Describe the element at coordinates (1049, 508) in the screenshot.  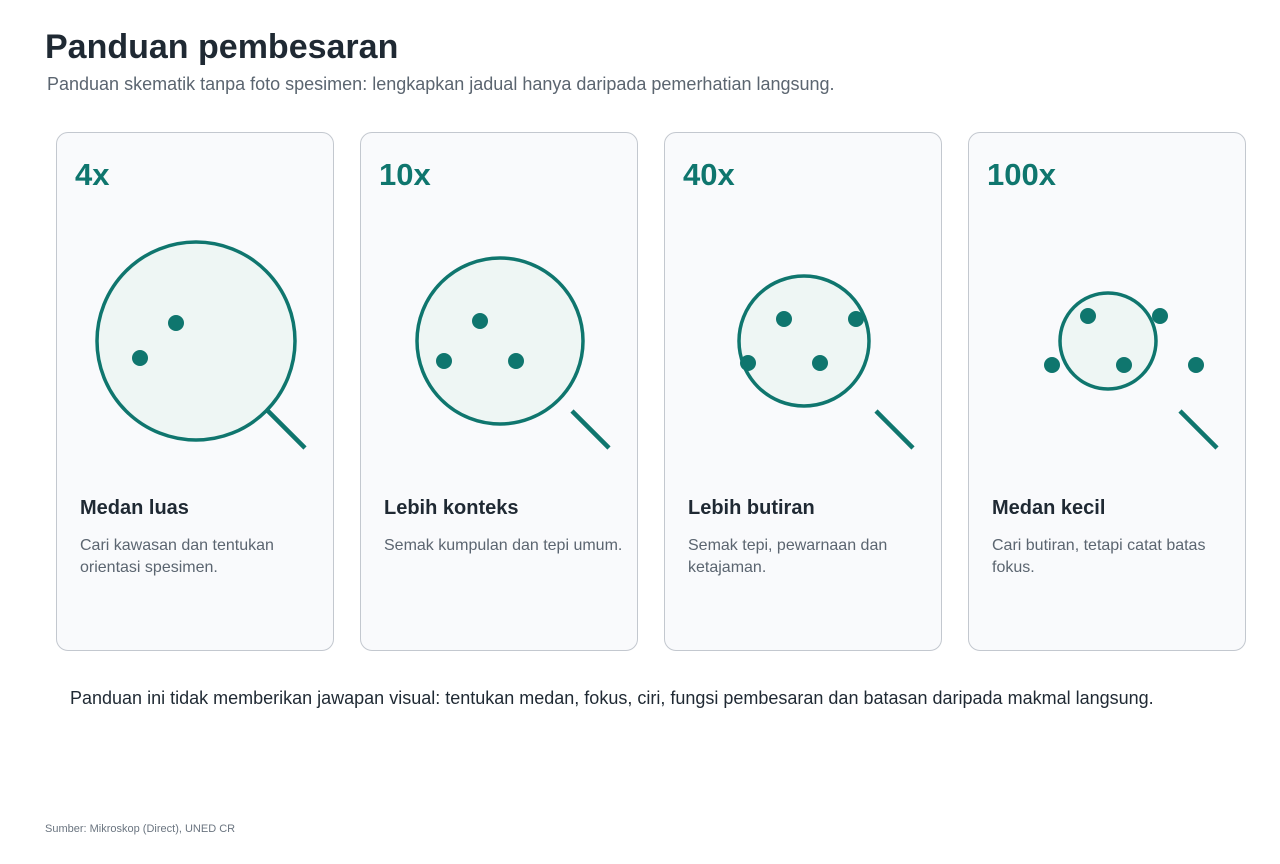
I see `card-heading: Medan kecil` at that location.